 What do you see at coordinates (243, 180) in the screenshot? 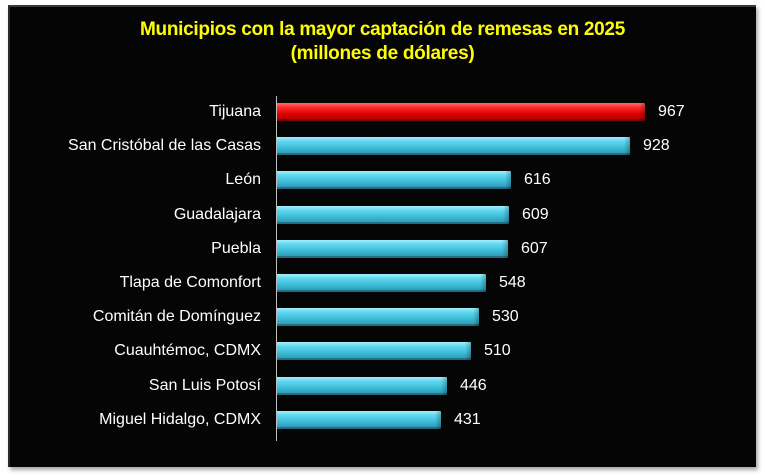
I see `category-label: León` at bounding box center [243, 180].